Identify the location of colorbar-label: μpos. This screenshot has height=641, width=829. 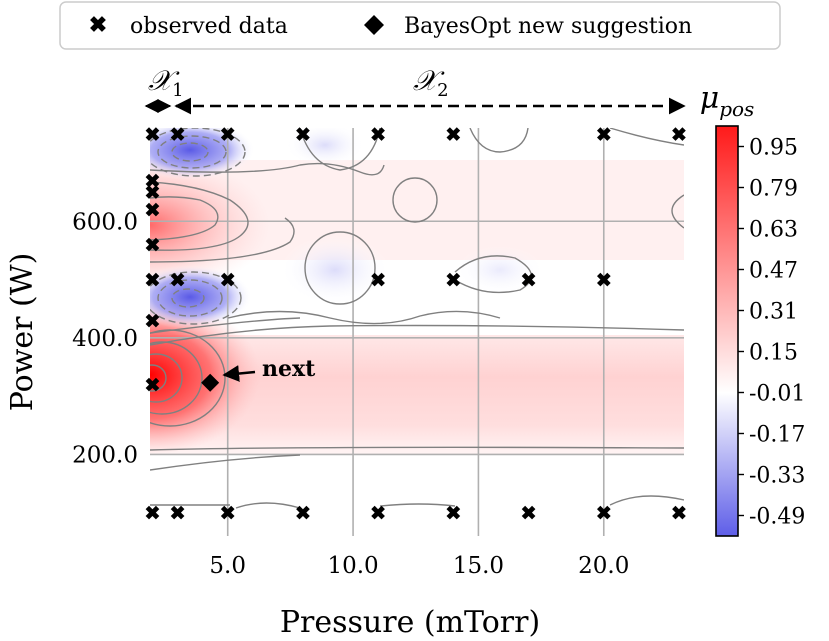
(727, 101).